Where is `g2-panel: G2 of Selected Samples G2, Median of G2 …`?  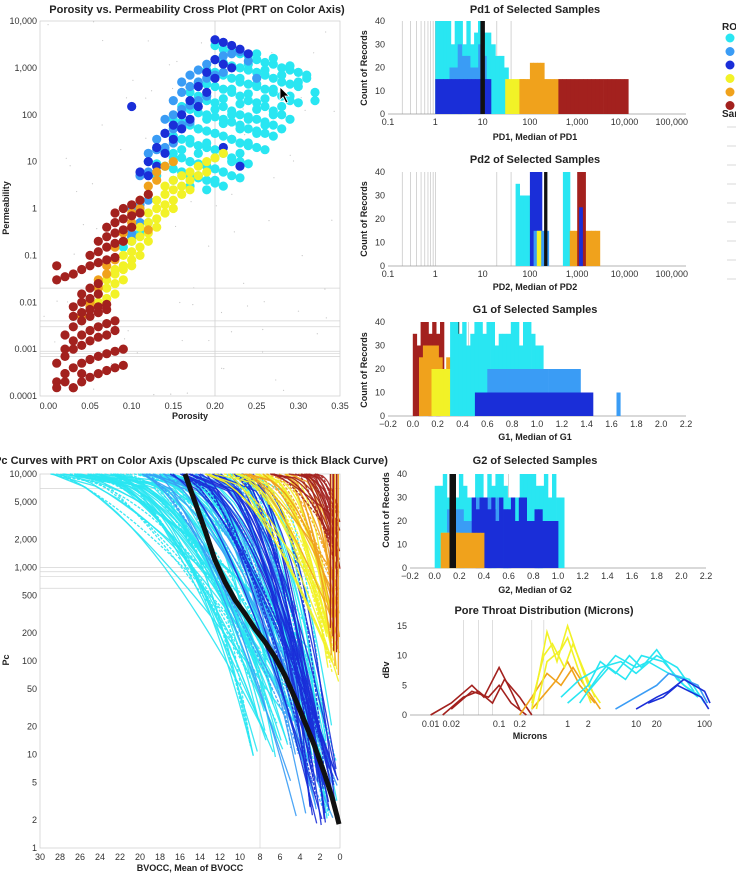
g2-panel: G2 of Selected Samples G2, Median of G2 … is located at coordinates (546, 525).